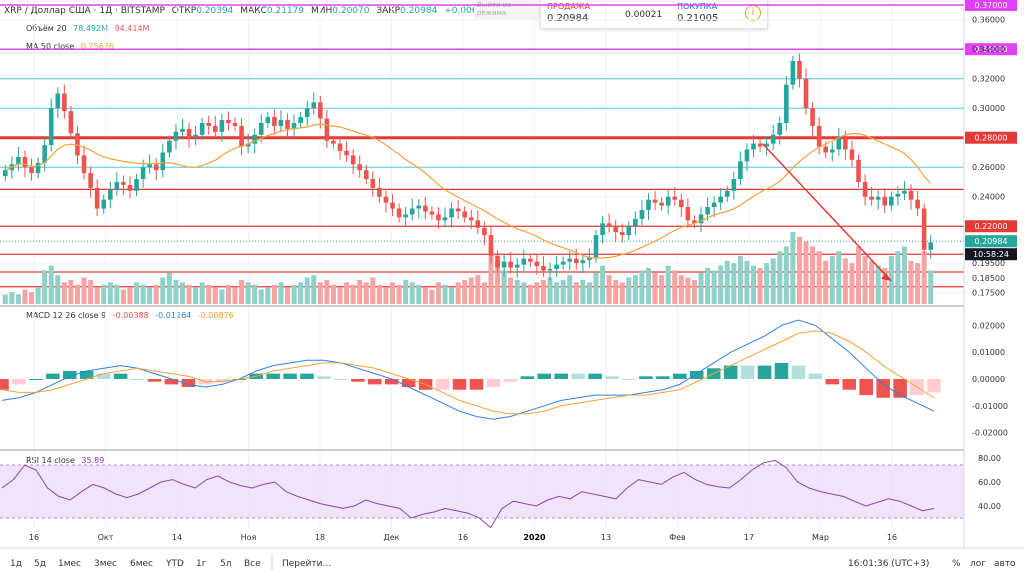 The image size is (1024, 576). I want to click on x-tick: Окт, so click(106, 537).